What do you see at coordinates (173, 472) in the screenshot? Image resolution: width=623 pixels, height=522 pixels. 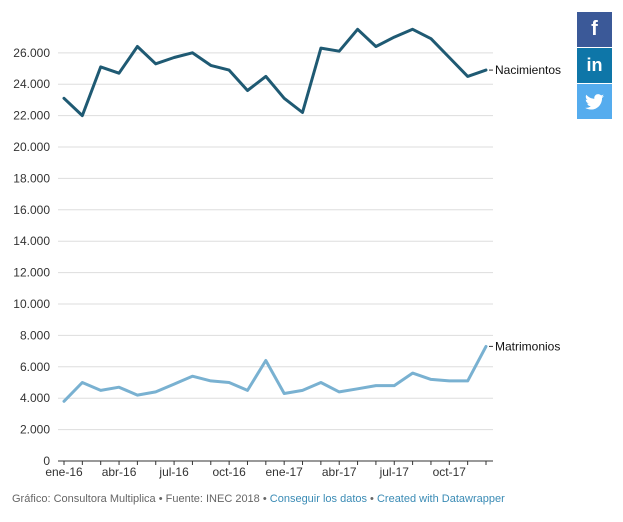 I see `x-tick-label: jul-16` at bounding box center [173, 472].